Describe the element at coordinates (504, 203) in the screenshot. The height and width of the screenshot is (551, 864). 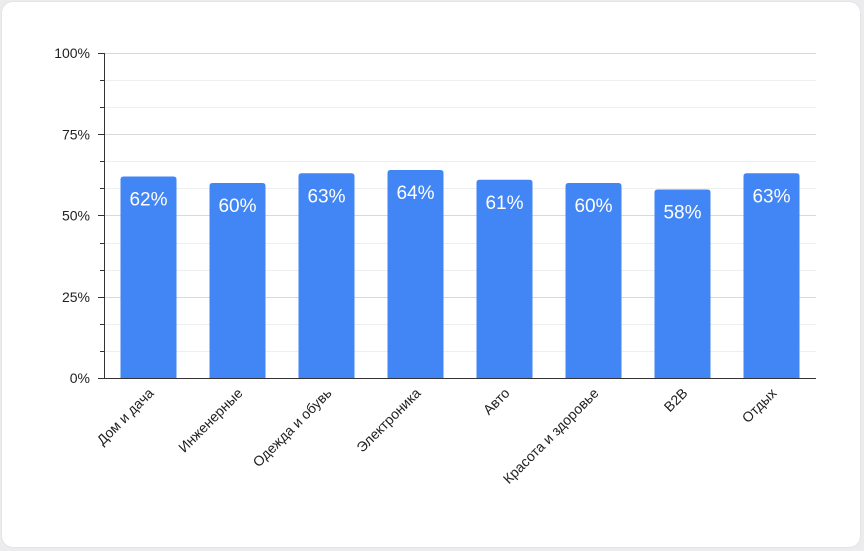
I see `bar-data-label: 61%` at that location.